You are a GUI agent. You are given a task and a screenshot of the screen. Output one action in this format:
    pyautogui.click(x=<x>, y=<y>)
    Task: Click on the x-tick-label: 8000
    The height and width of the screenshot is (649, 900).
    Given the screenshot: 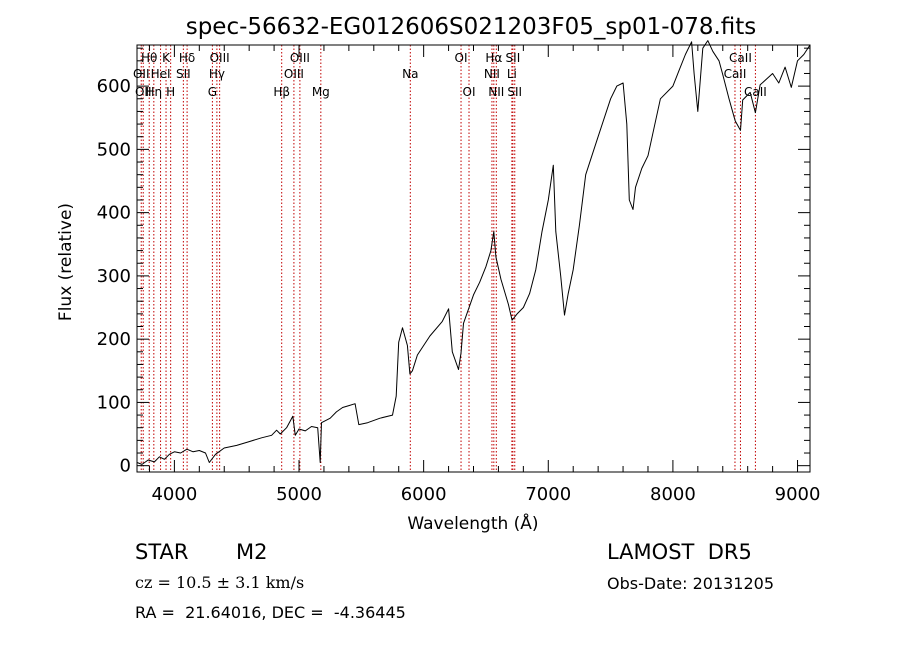 What is the action you would take?
    pyautogui.click(x=673, y=494)
    